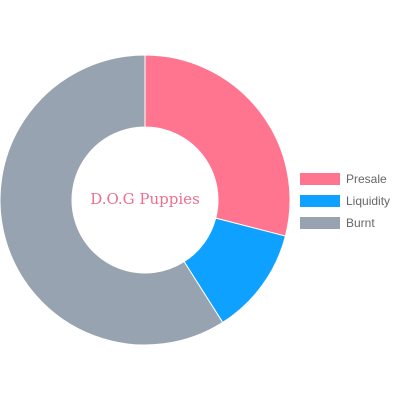 Image resolution: width=400 pixels, height=400 pixels. I want to click on legend-label: Burnt, so click(360, 223).